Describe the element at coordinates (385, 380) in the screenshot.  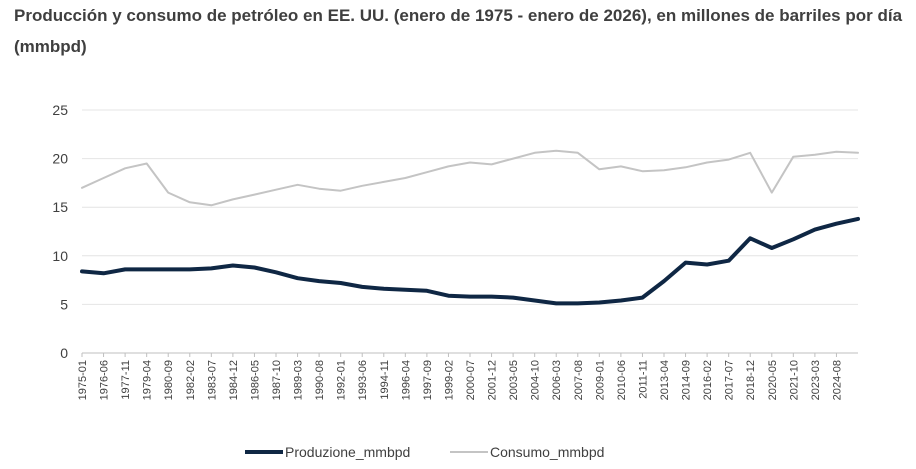
I see `x-tick-label: 1994-11` at that location.